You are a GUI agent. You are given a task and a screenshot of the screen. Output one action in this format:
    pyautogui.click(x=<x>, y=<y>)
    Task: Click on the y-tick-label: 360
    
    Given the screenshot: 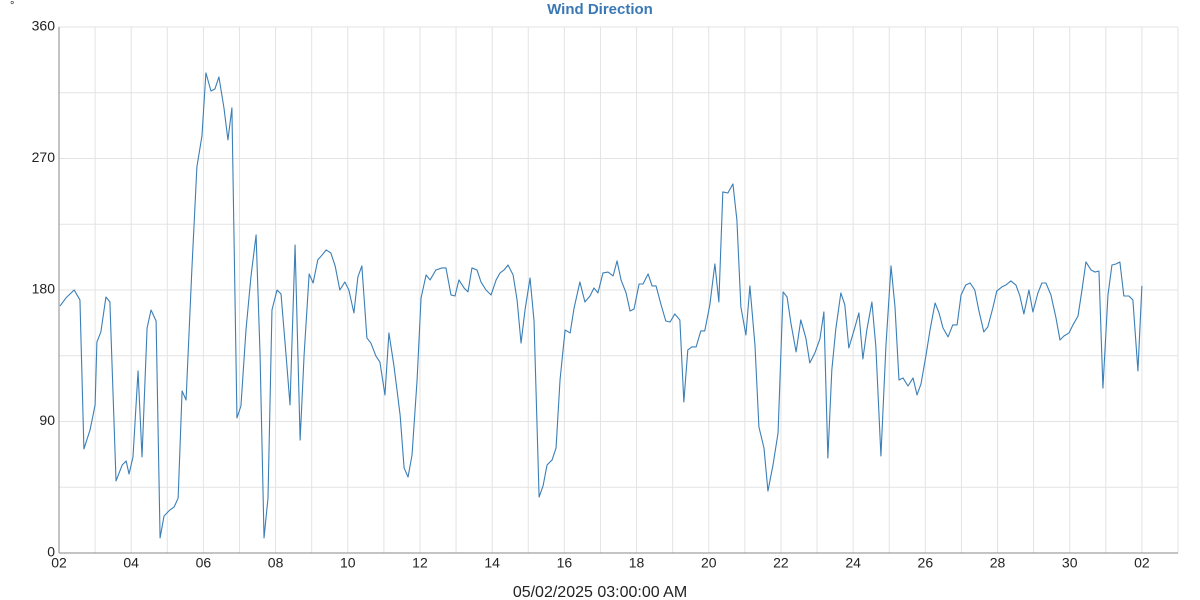 What is the action you would take?
    pyautogui.click(x=44, y=26)
    